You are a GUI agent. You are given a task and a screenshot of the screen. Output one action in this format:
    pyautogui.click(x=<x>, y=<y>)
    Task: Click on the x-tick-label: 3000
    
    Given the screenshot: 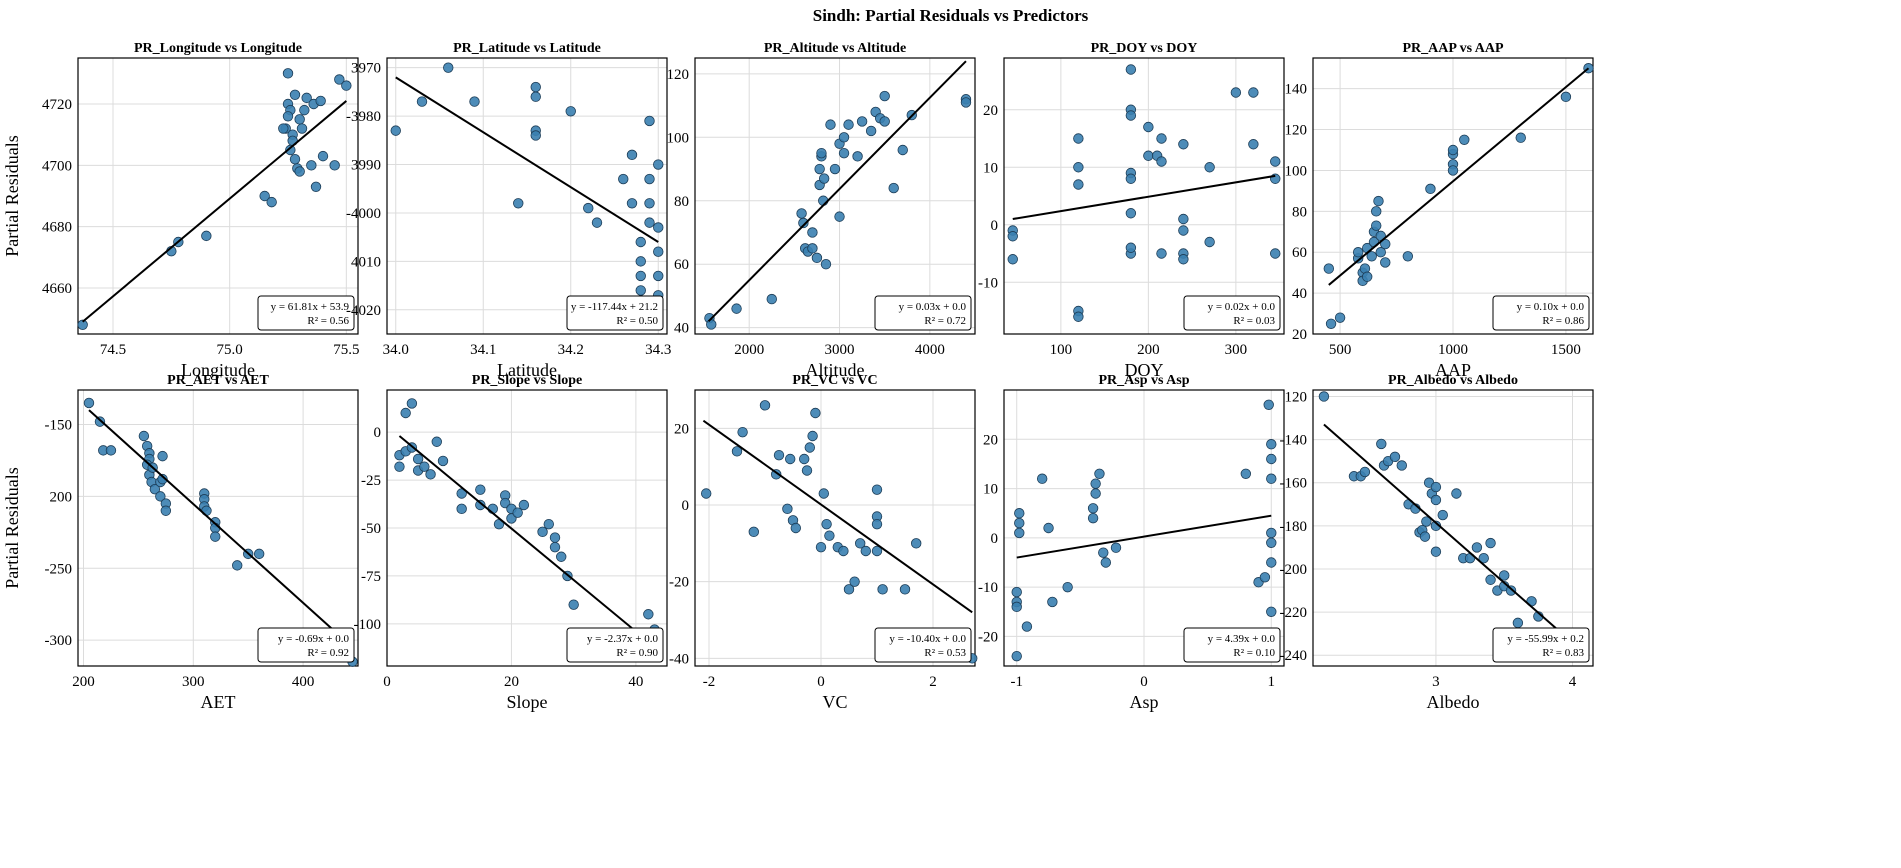 What is the action you would take?
    pyautogui.click(x=840, y=350)
    